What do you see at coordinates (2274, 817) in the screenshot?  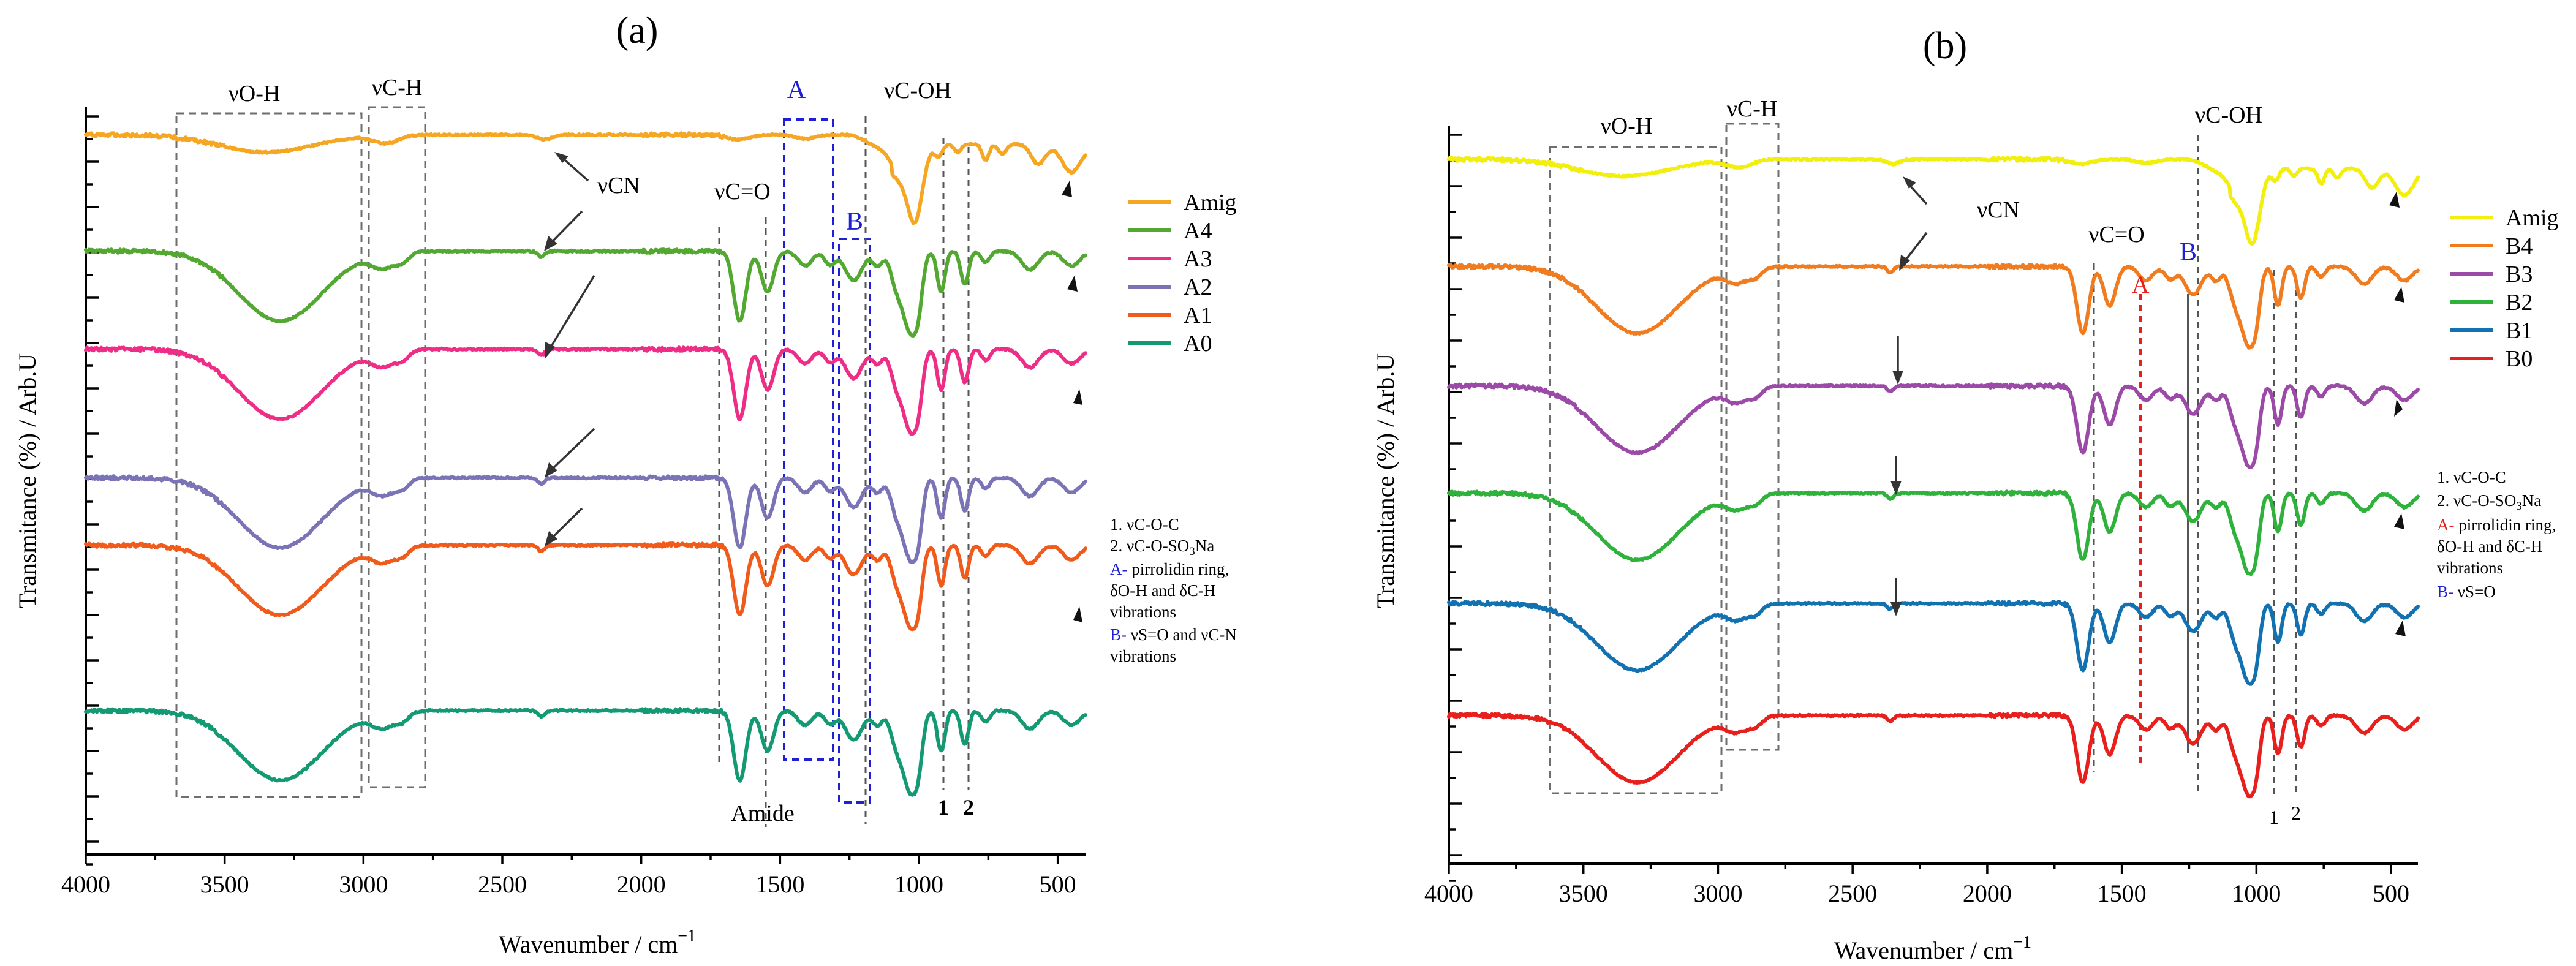 I see `panel-b-peak1-label: 1` at bounding box center [2274, 817].